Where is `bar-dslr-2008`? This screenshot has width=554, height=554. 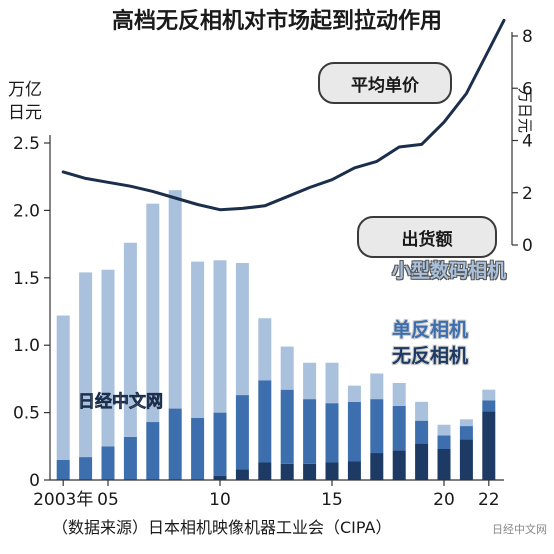
bar-dslr-2008 is located at coordinates (175, 444).